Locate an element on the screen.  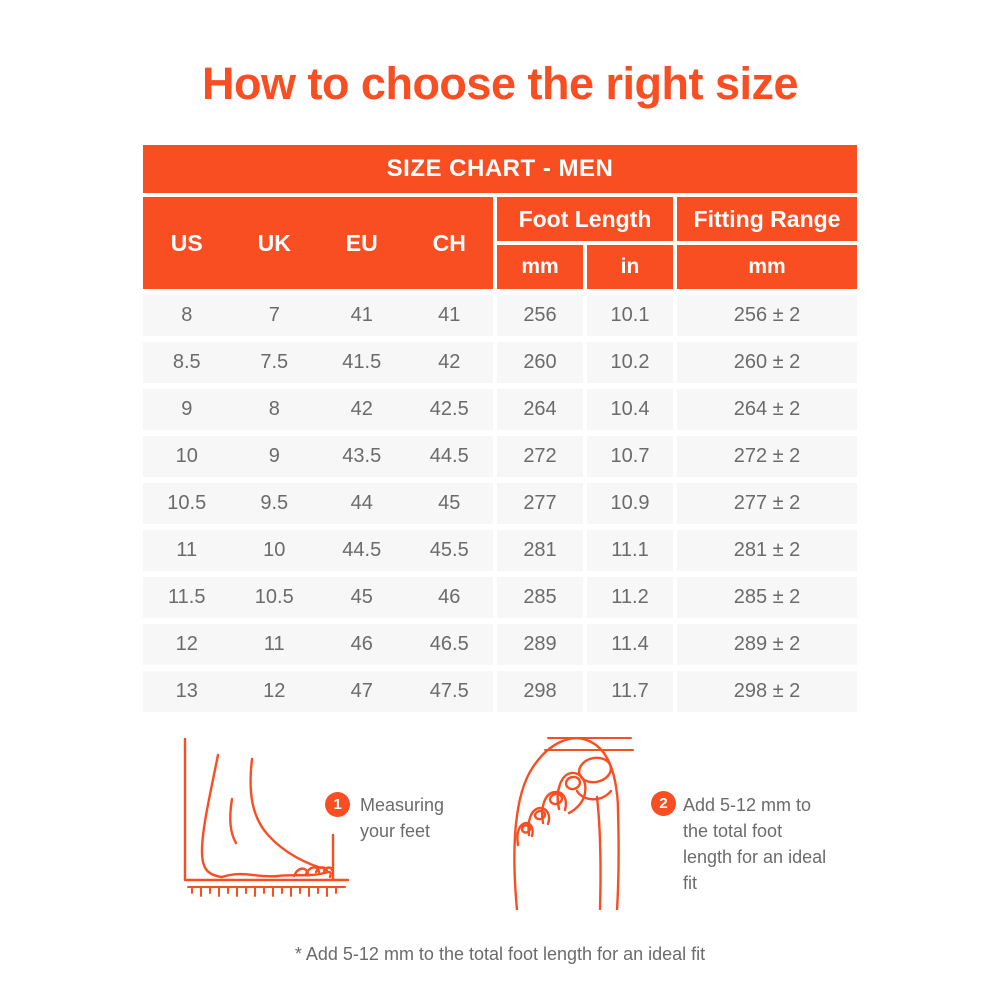
cell-fitting-mm: 264 ± 2 is located at coordinates (767, 409).